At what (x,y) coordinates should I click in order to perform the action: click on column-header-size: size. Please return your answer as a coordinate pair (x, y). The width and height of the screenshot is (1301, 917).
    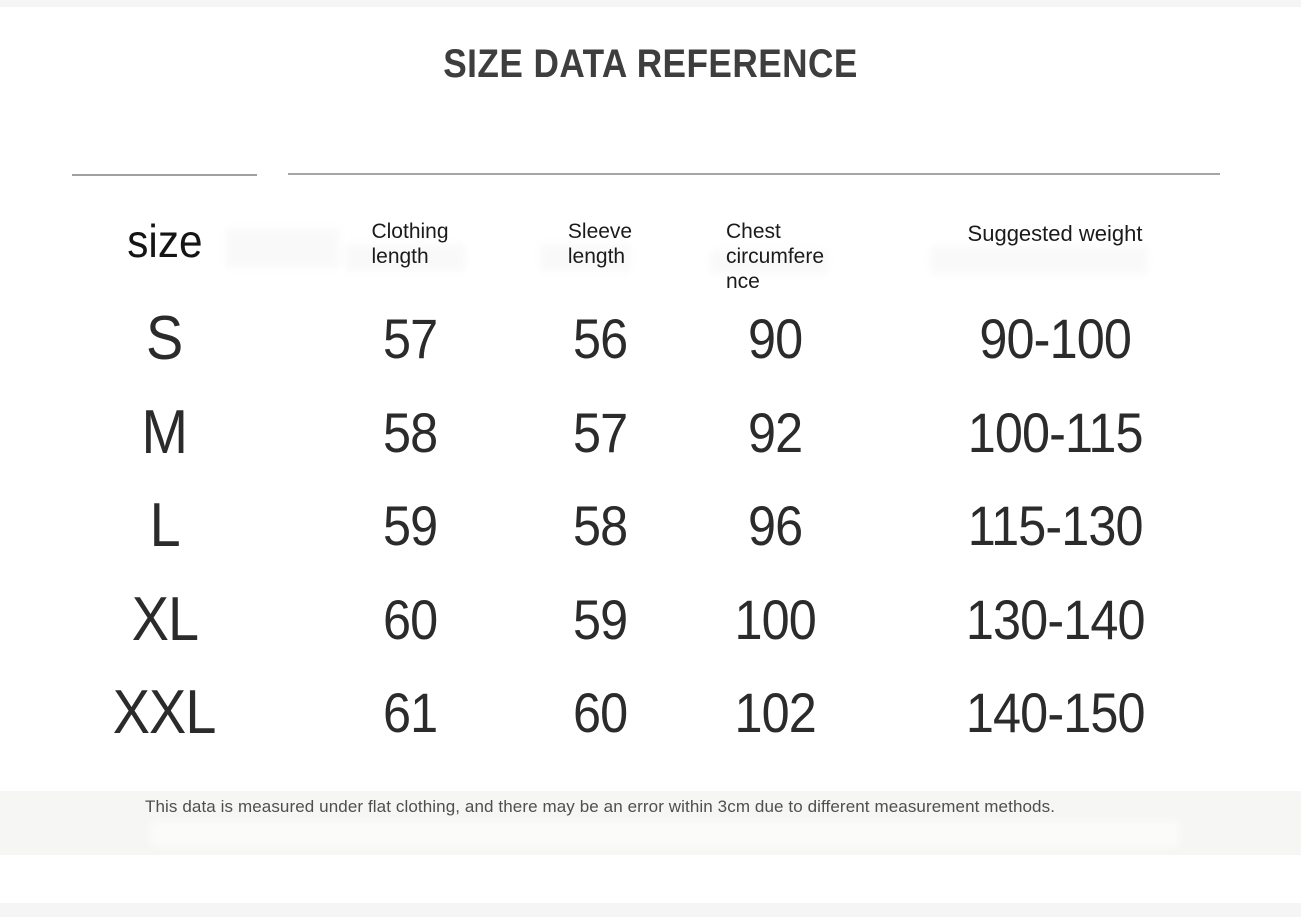
    Looking at the image, I should click on (180, 243).